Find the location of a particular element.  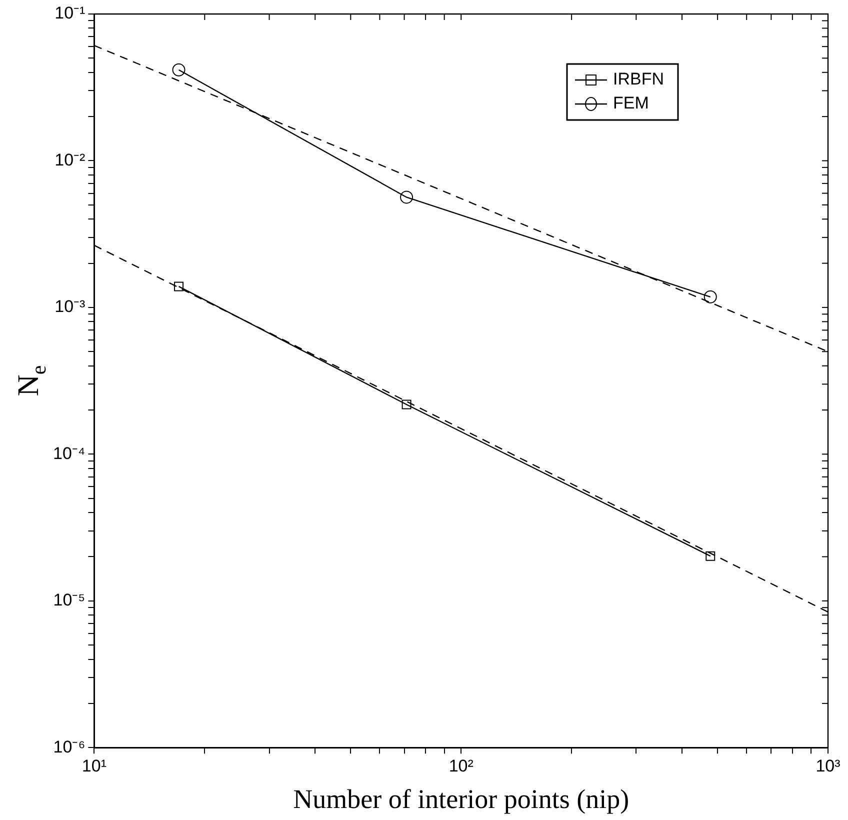

legend-label: IRBFN is located at coordinates (638, 79).